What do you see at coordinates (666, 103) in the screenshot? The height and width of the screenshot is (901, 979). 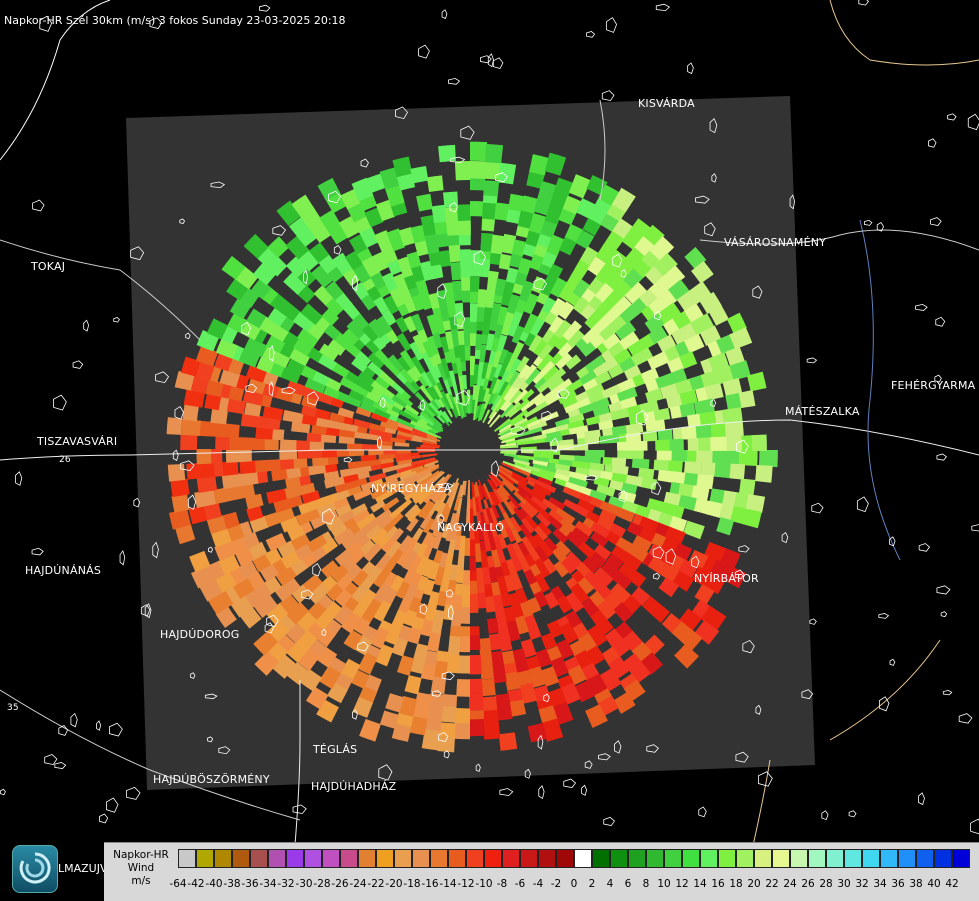 I see `city-label-kisvarda: KISVÁRDA` at bounding box center [666, 103].